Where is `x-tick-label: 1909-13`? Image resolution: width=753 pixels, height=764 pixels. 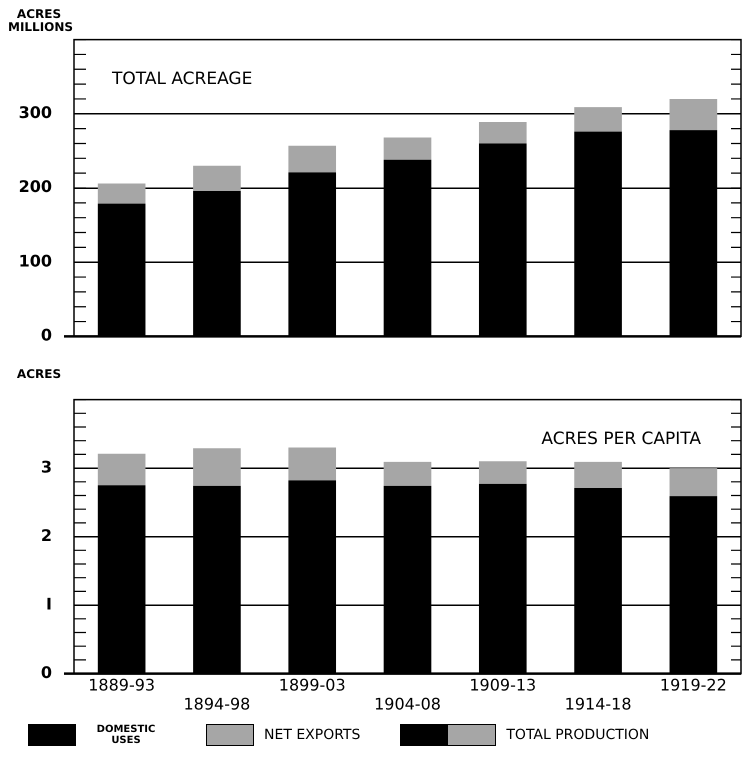 x-tick-label: 1909-13 is located at coordinates (502, 684).